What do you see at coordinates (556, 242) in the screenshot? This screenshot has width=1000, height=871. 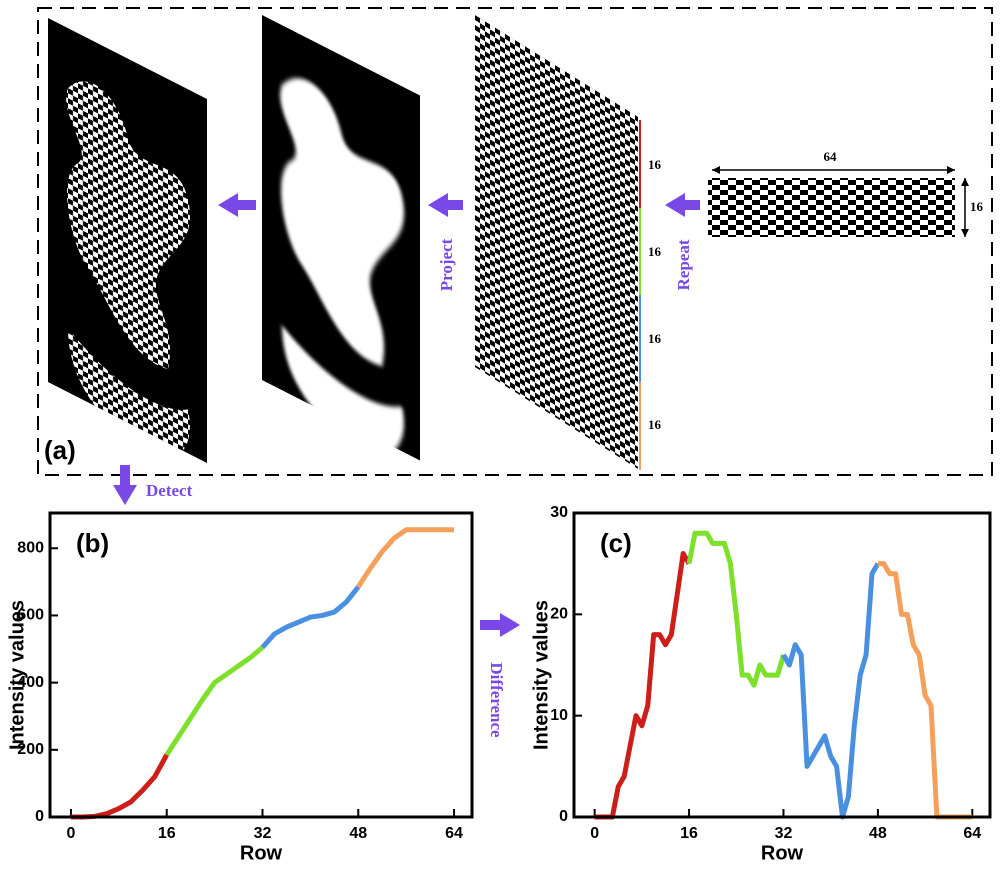 I see `repeated-pattern` at bounding box center [556, 242].